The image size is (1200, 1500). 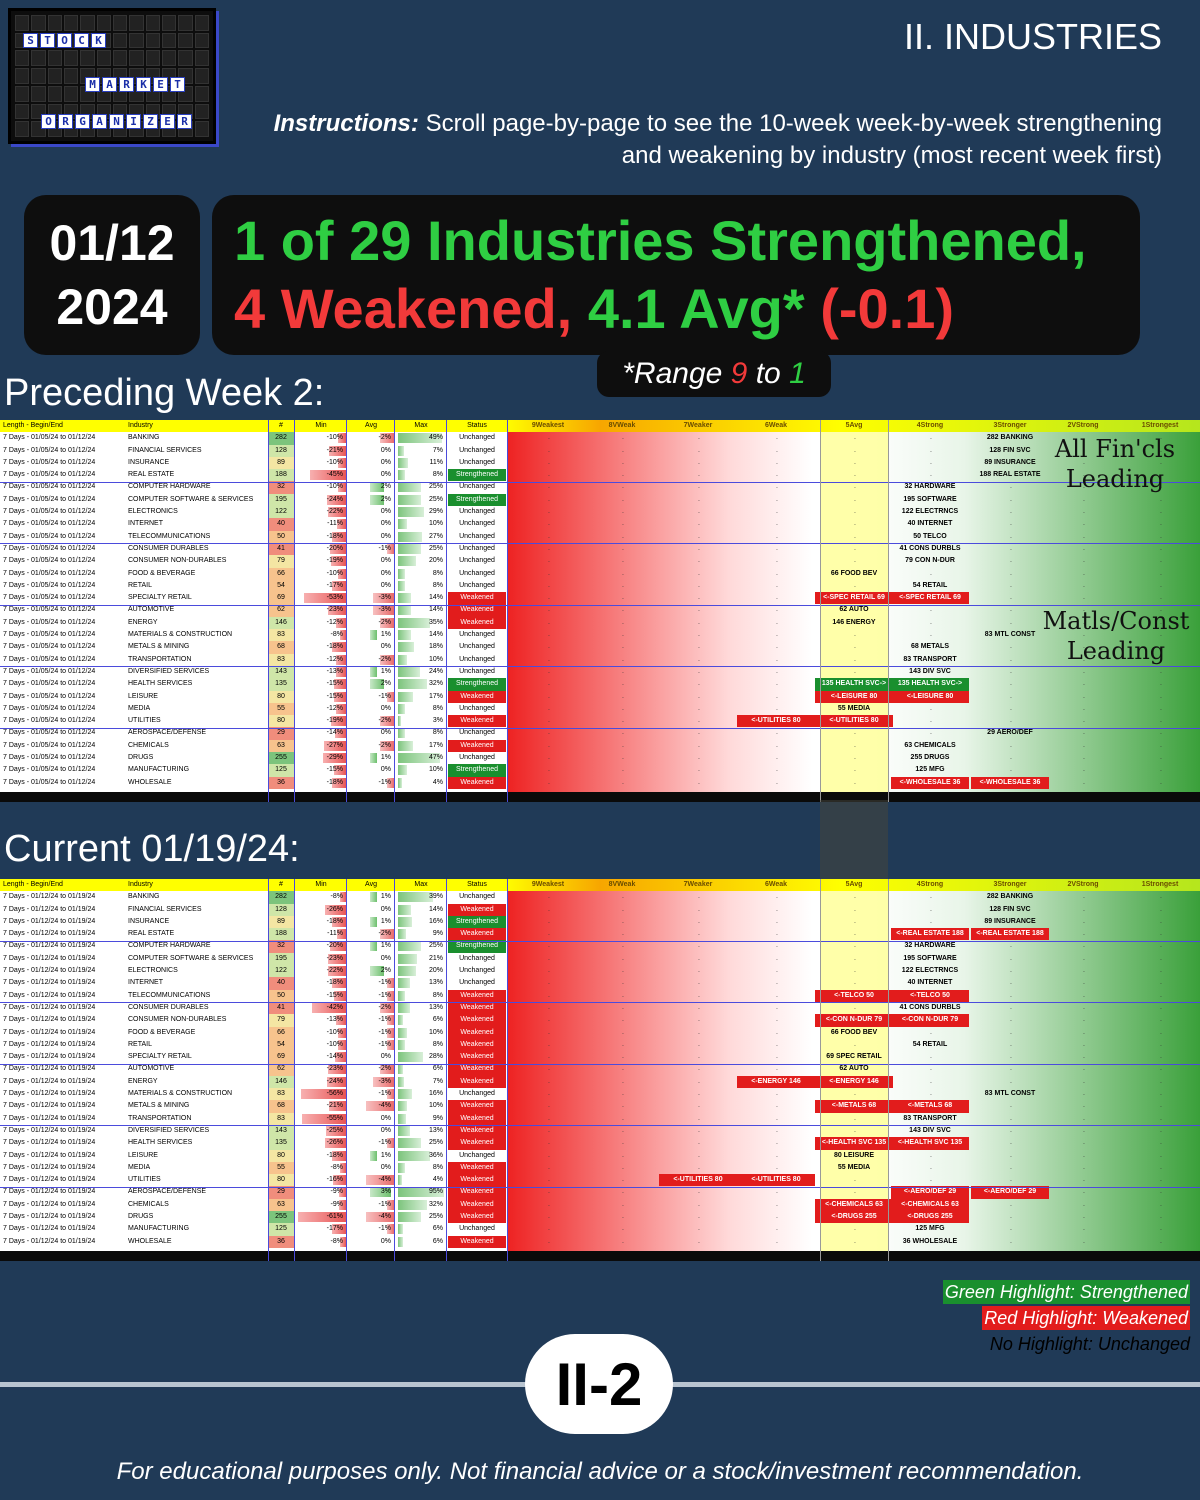 I want to click on cell-count: 40, so click(x=281, y=524).